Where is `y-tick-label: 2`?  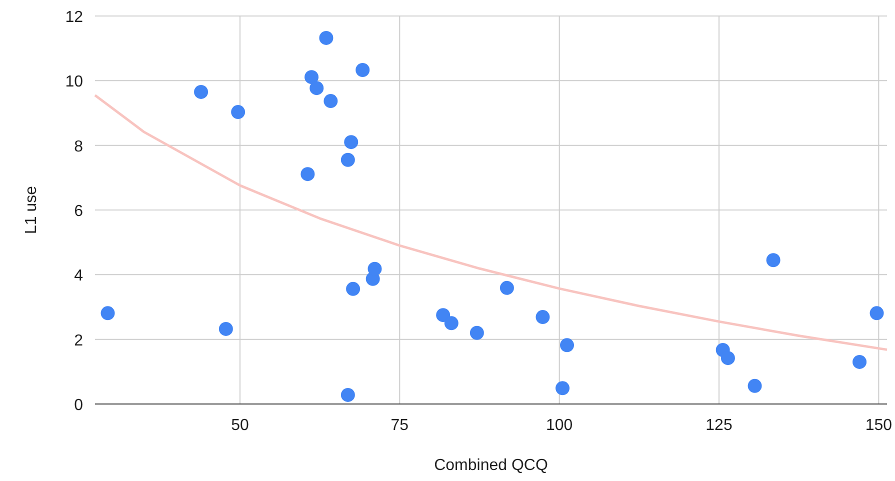 y-tick-label: 2 is located at coordinates (79, 341).